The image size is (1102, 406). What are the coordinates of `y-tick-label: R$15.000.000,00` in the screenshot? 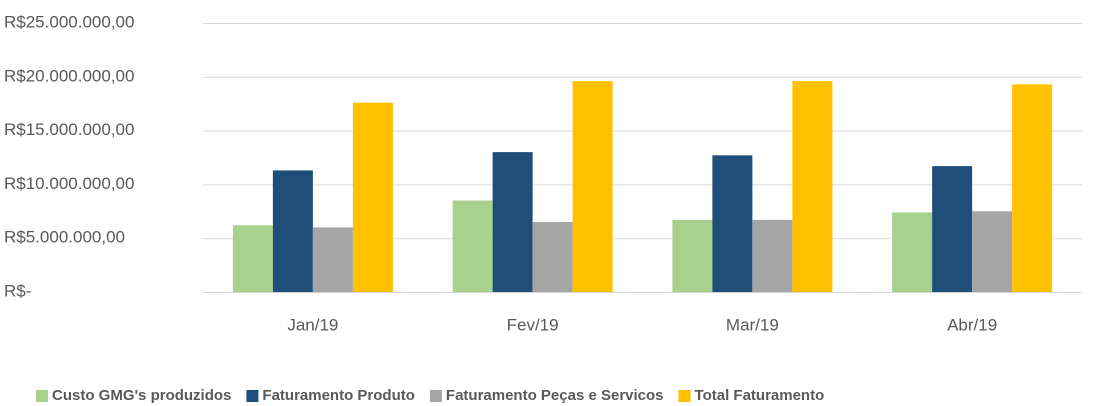 It's located at (69, 129).